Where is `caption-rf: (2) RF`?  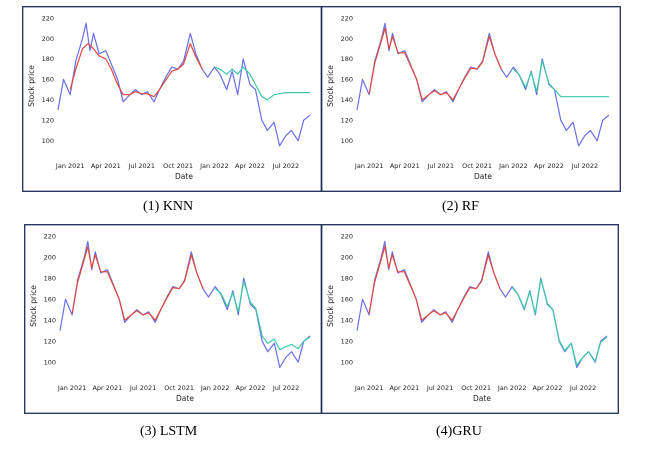 caption-rf: (2) RF is located at coordinates (460, 206).